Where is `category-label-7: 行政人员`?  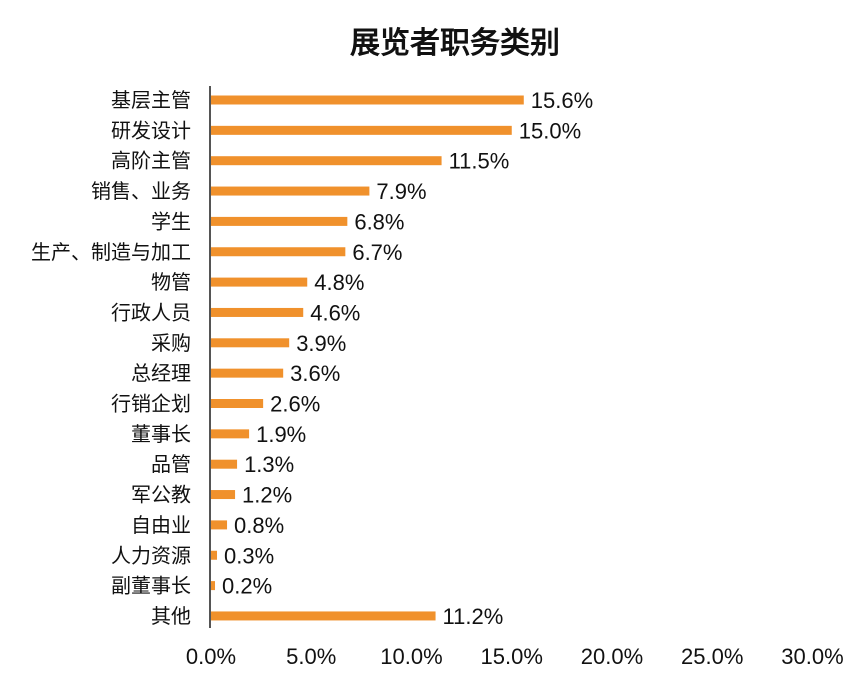
category-label-7: 行政人员 is located at coordinates (151, 312).